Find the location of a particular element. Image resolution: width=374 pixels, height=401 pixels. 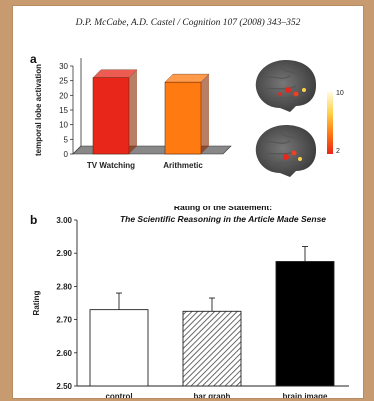

y-tick-label: 2.70 is located at coordinates (64, 320).